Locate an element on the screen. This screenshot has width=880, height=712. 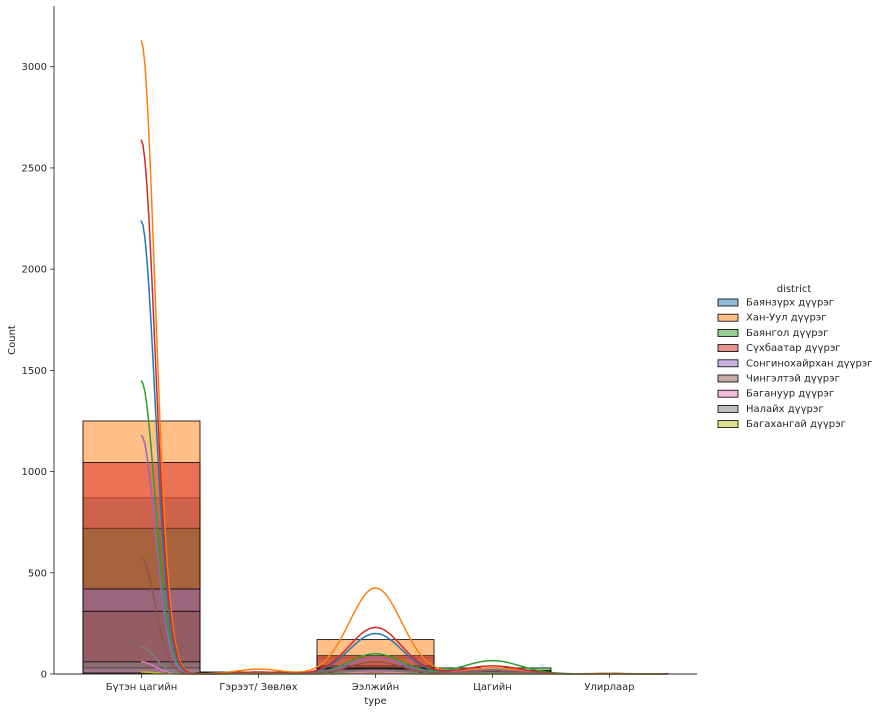
x-tick-label: Гэрээт/ Зөвлөх is located at coordinates (258, 687).